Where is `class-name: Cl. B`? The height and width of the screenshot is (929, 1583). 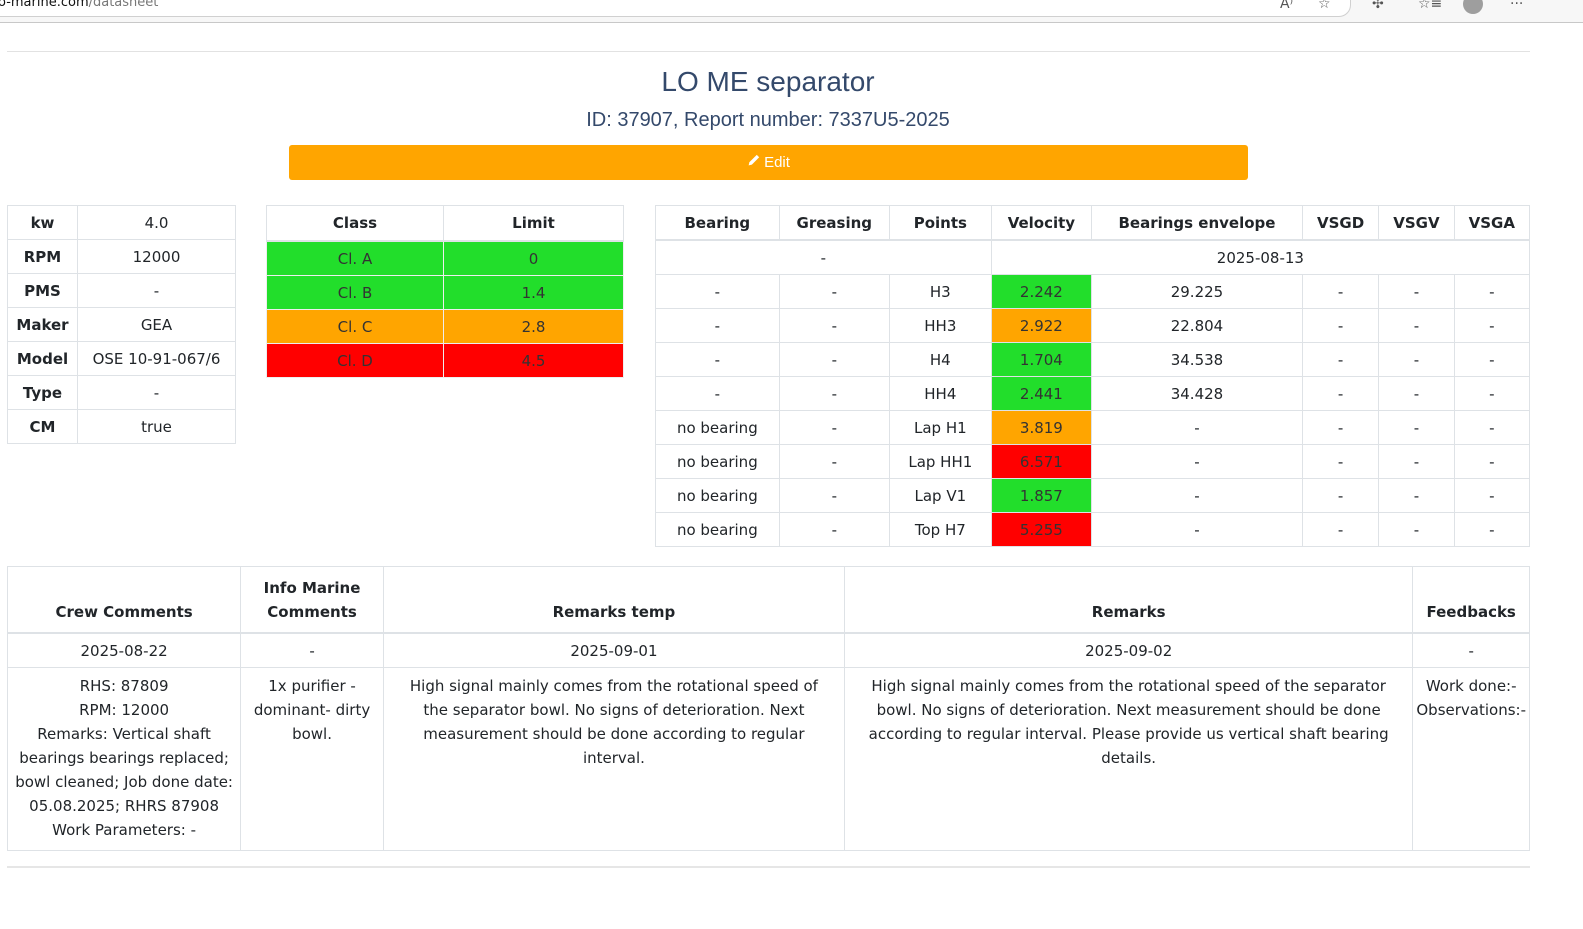
class-name: Cl. B is located at coordinates (355, 292).